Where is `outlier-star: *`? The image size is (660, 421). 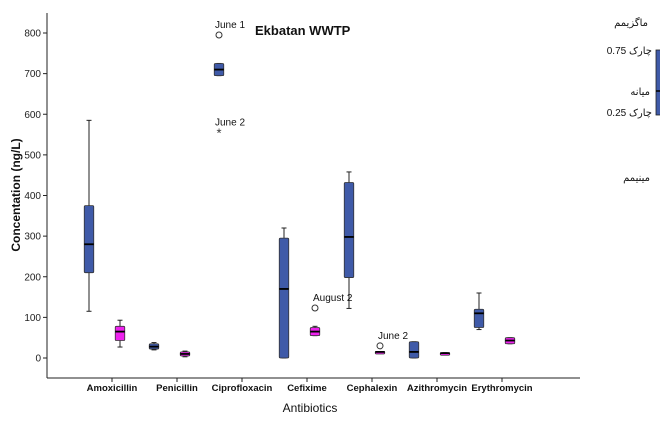
outlier-star: * is located at coordinates (218, 133).